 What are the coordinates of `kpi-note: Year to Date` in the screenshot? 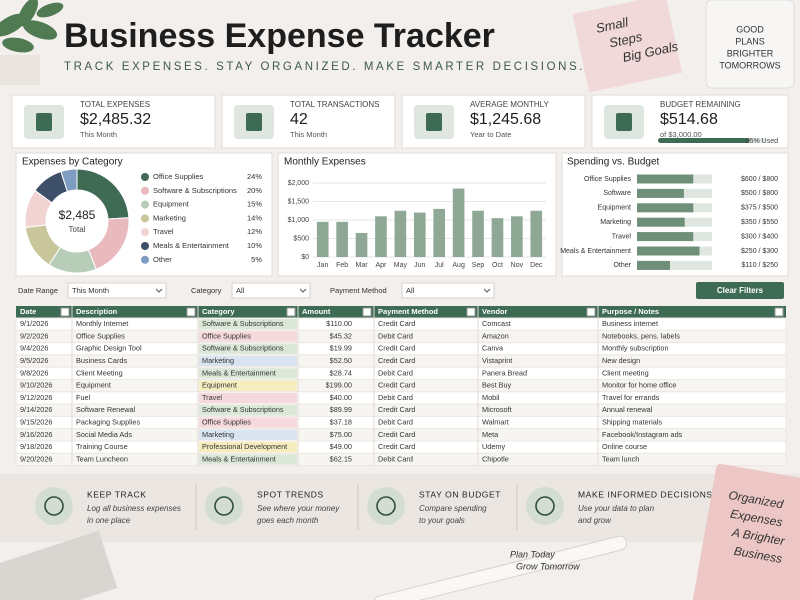 It's located at (490, 134).